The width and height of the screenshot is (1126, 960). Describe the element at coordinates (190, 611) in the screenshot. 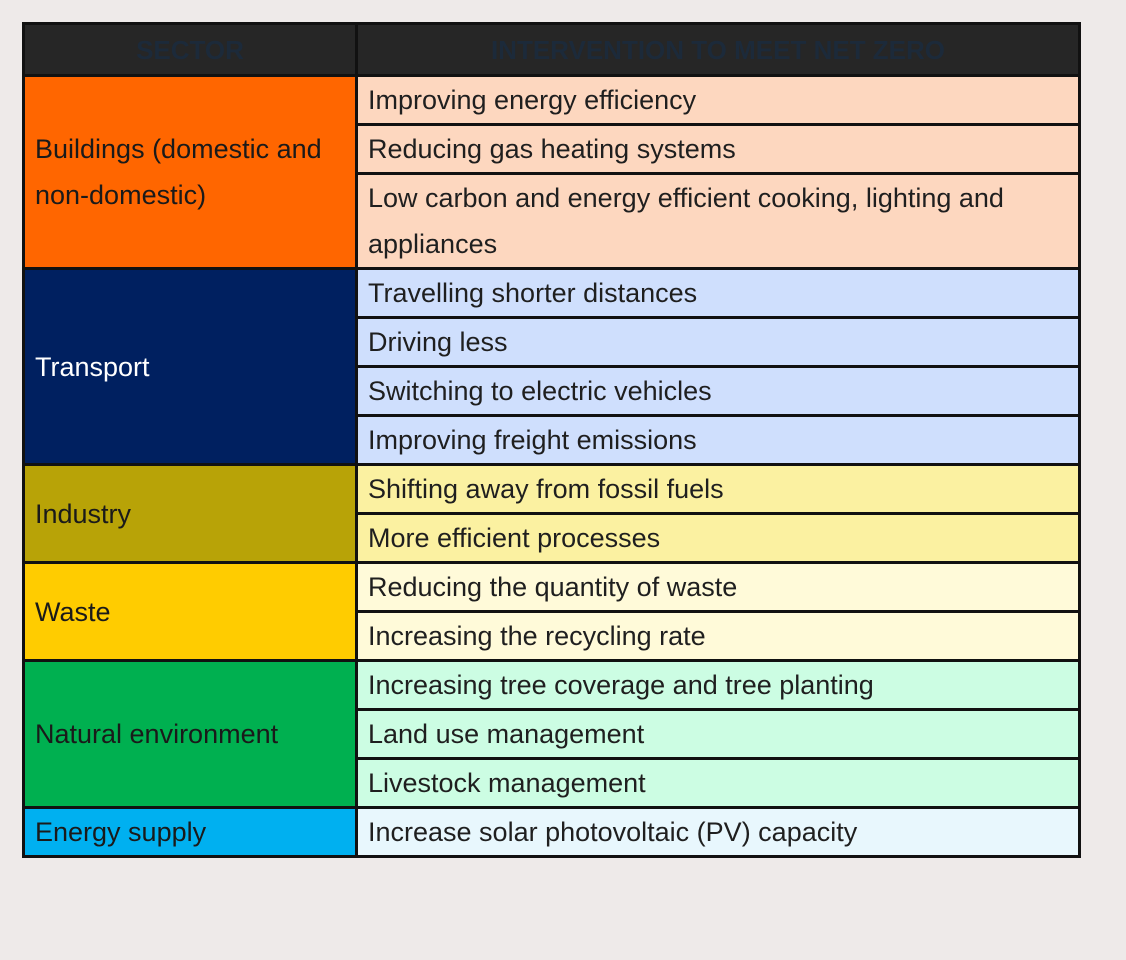

I see `sector-cell: Waste` at that location.